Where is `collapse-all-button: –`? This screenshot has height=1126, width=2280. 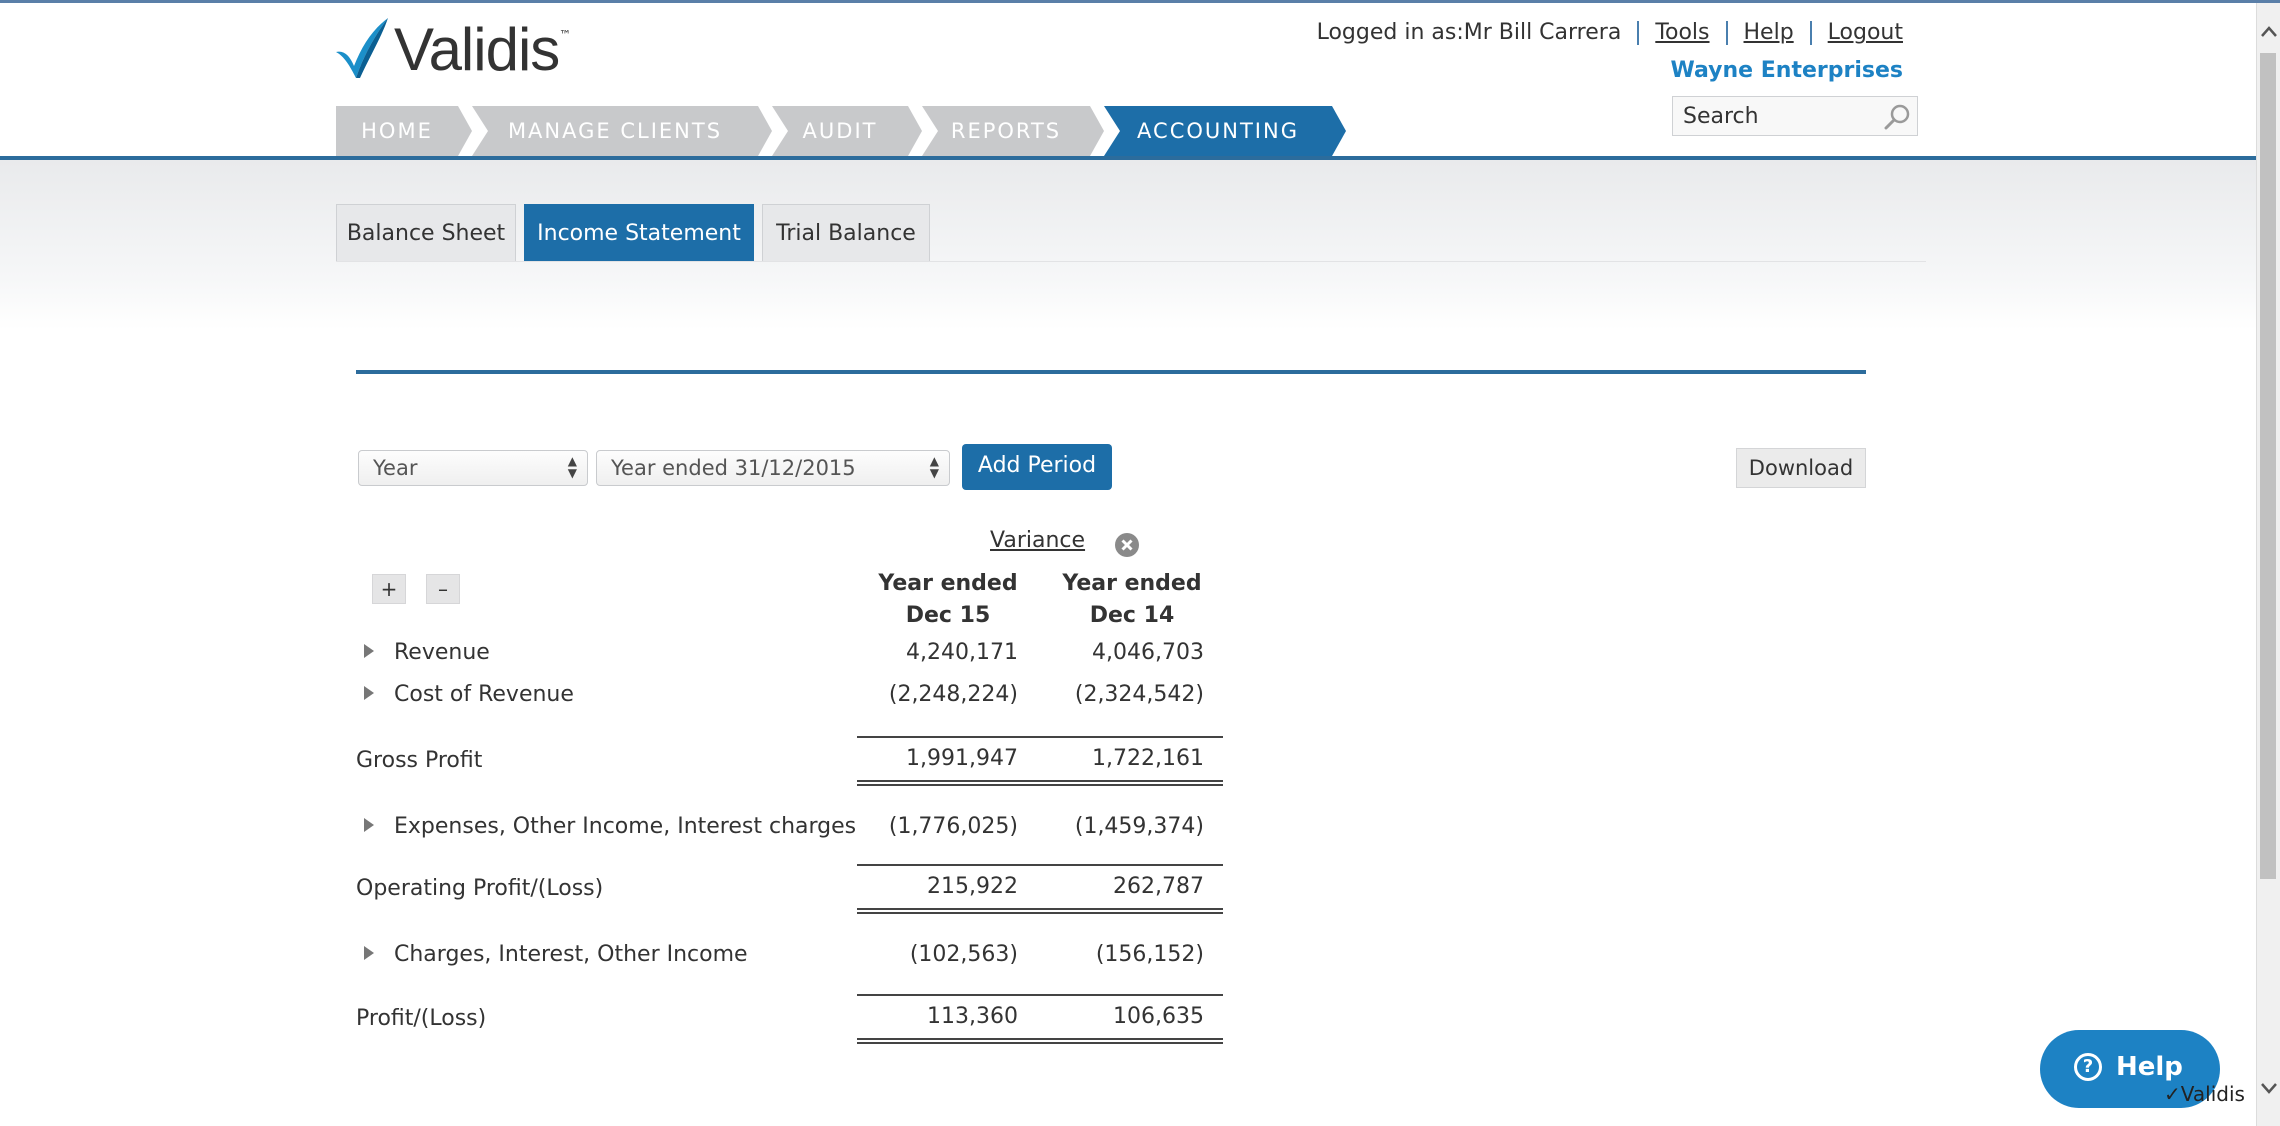
collapse-all-button: – is located at coordinates (443, 589).